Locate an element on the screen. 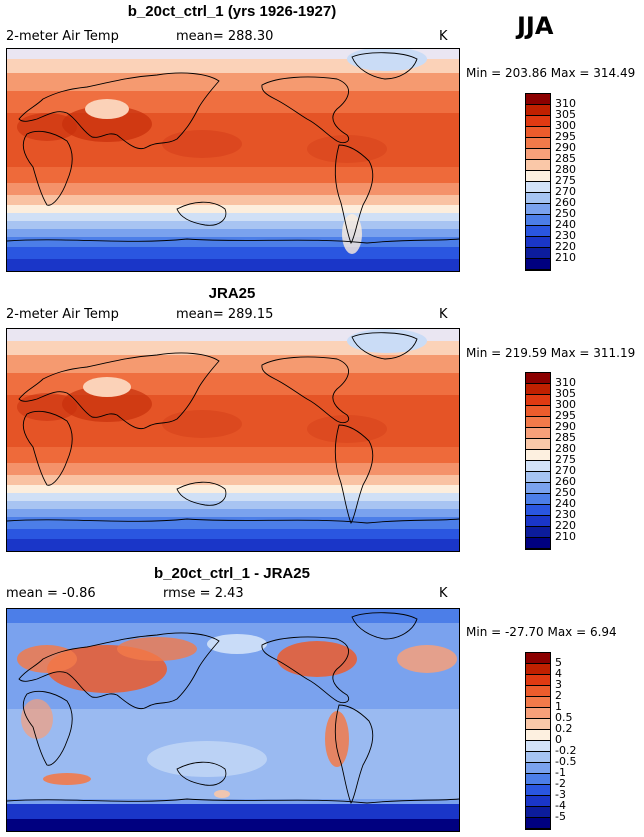 The image size is (644, 837). colorbar-tick-label: -1 is located at coordinates (560, 772).